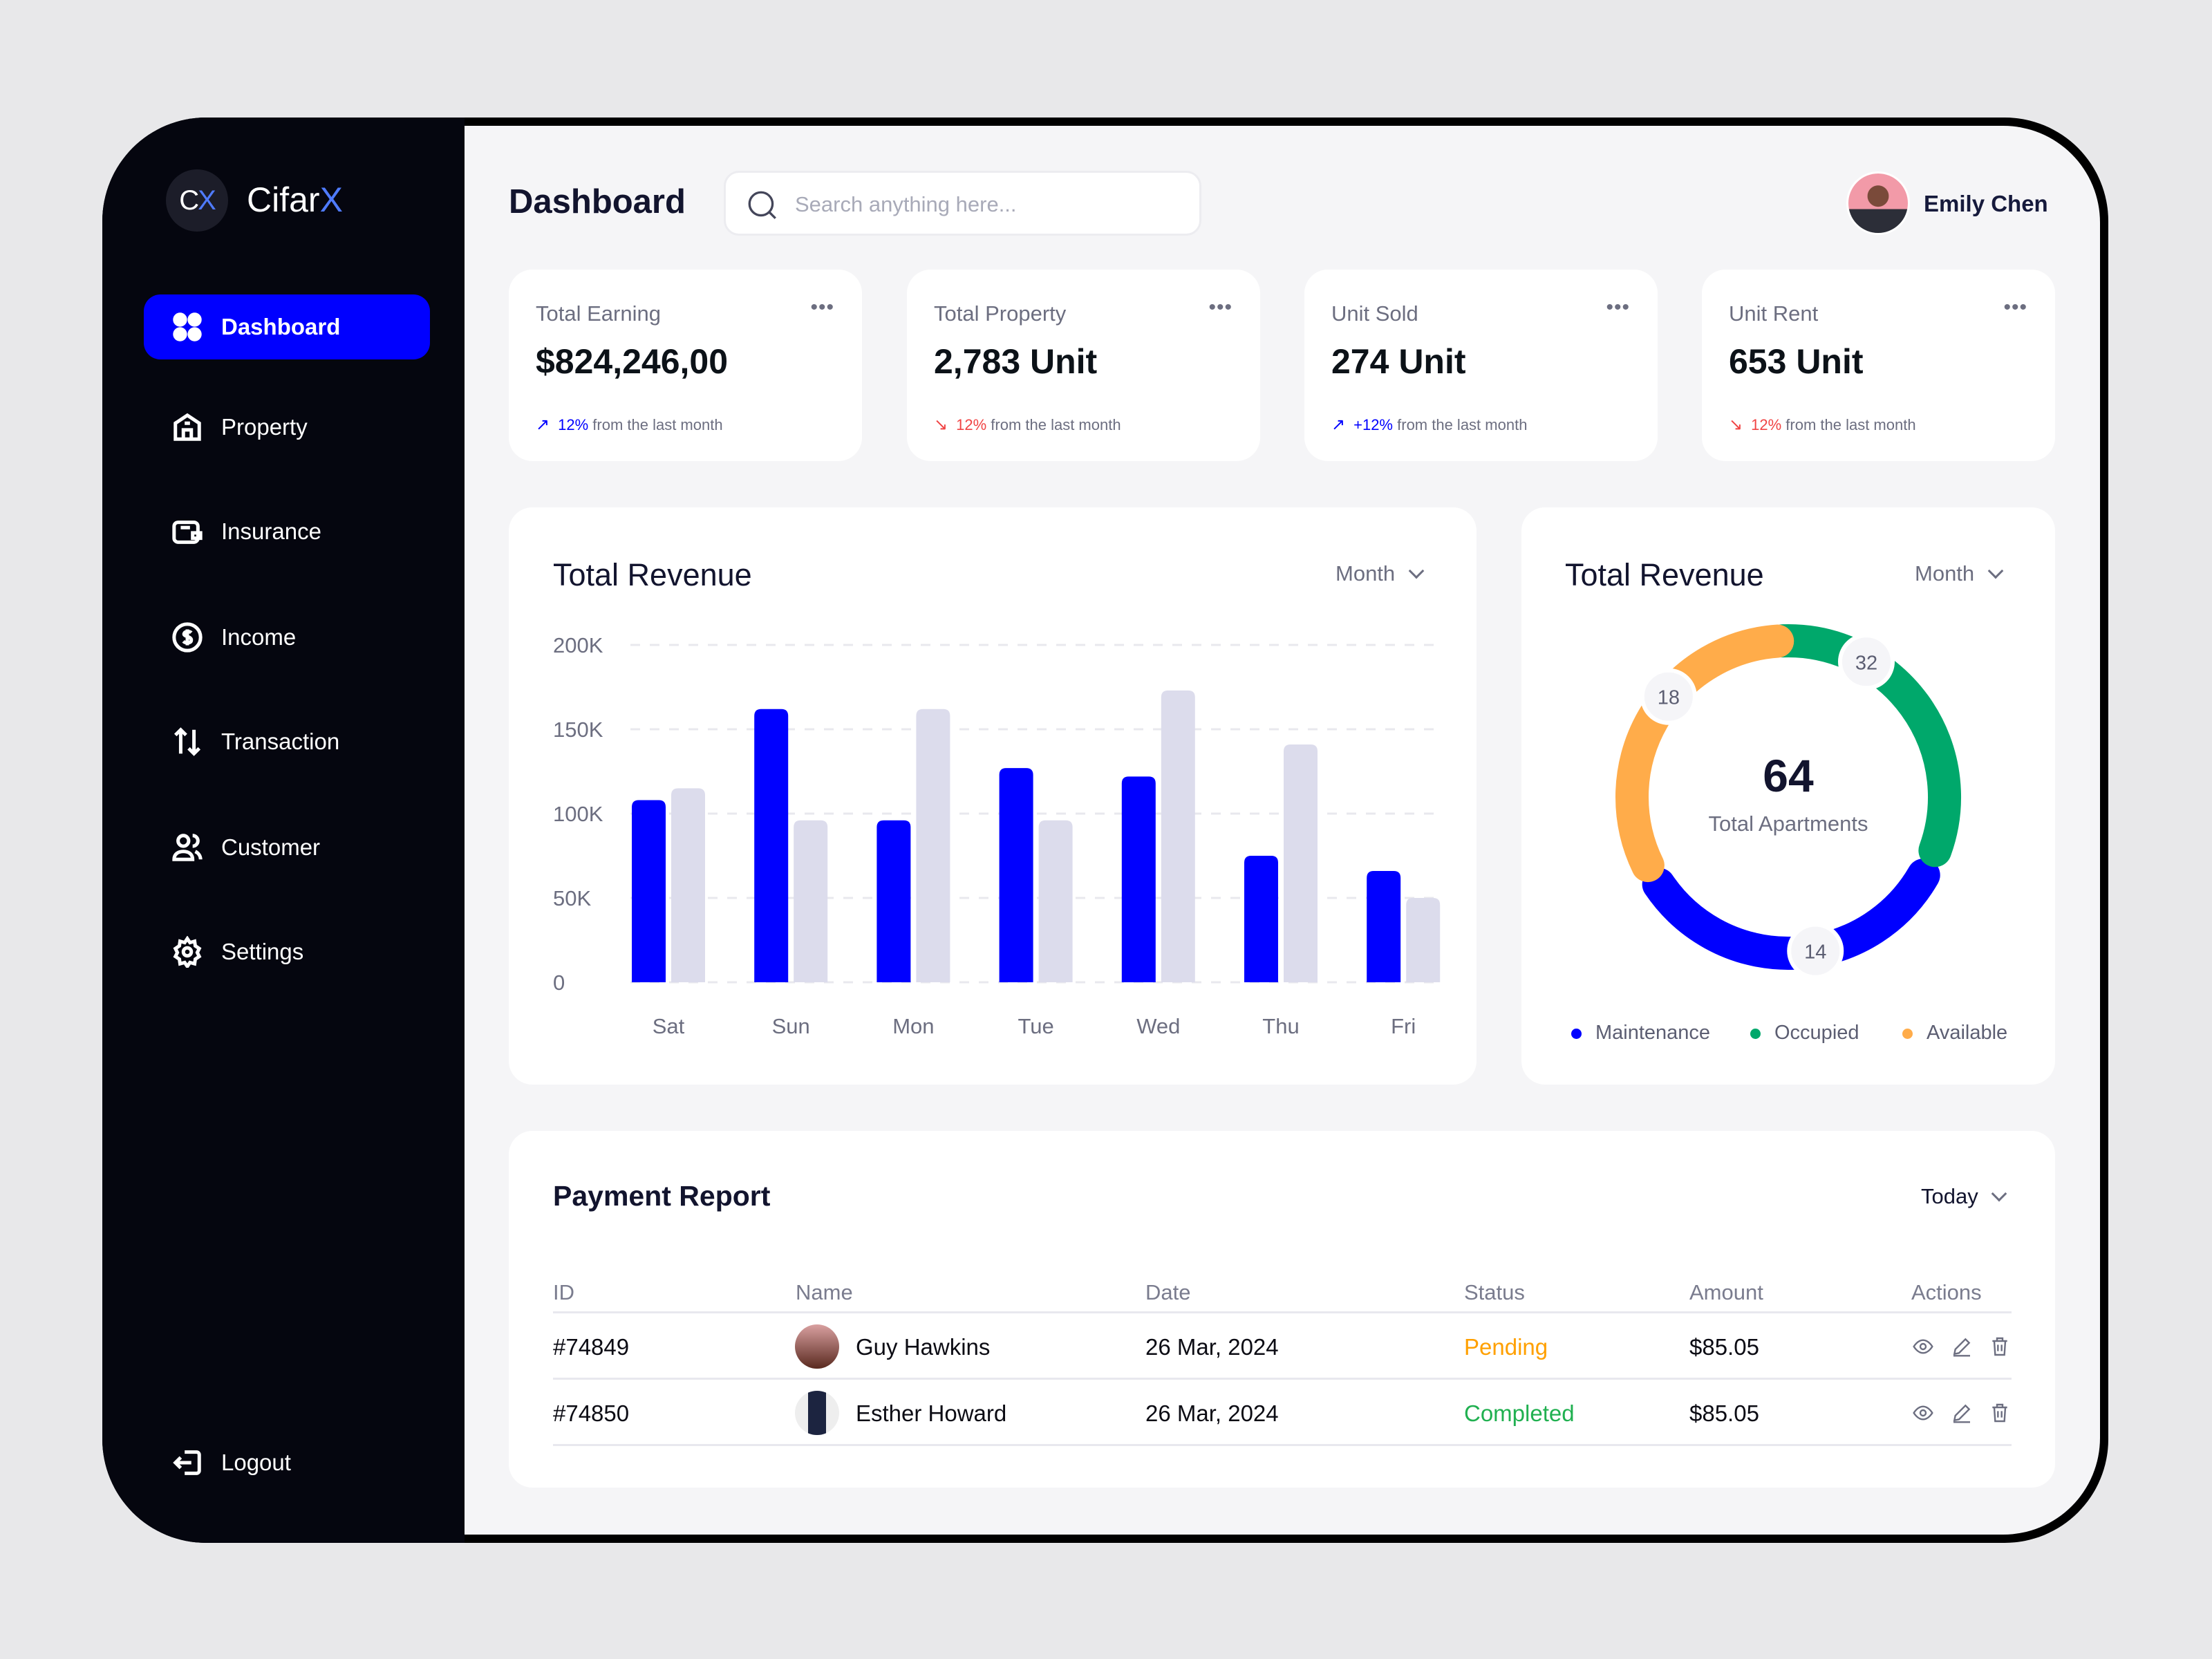 Image resolution: width=2212 pixels, height=1659 pixels. Describe the element at coordinates (259, 637) in the screenshot. I see `sidebar-item-label: Income` at that location.